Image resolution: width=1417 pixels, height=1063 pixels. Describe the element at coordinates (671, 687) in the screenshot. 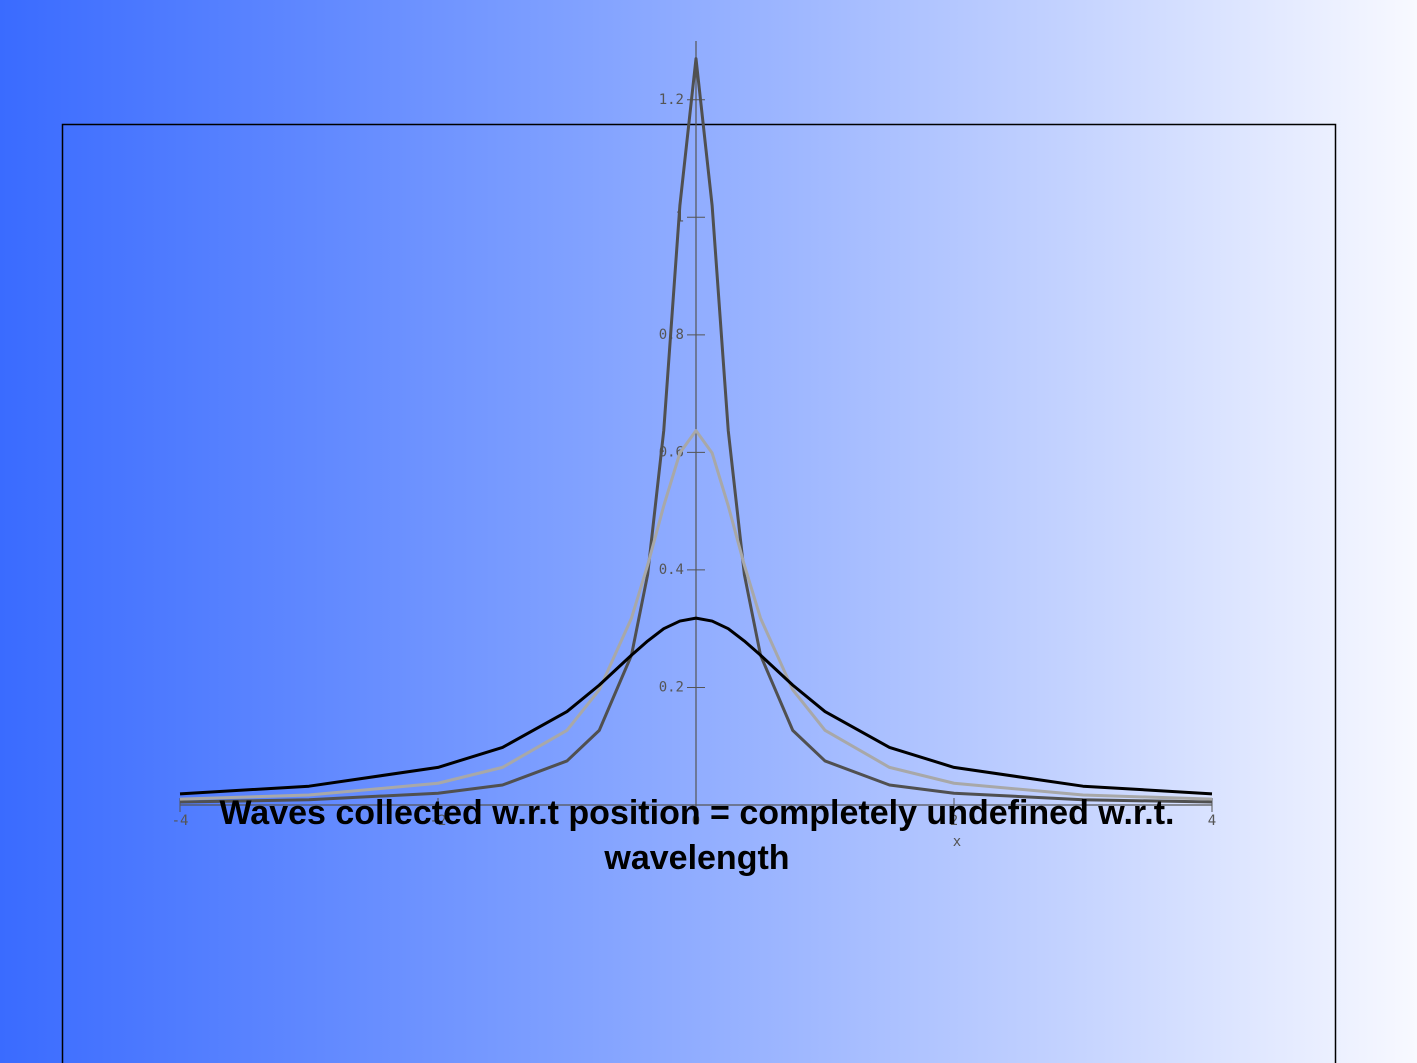

I see `y-tick-label: 0.2` at that location.